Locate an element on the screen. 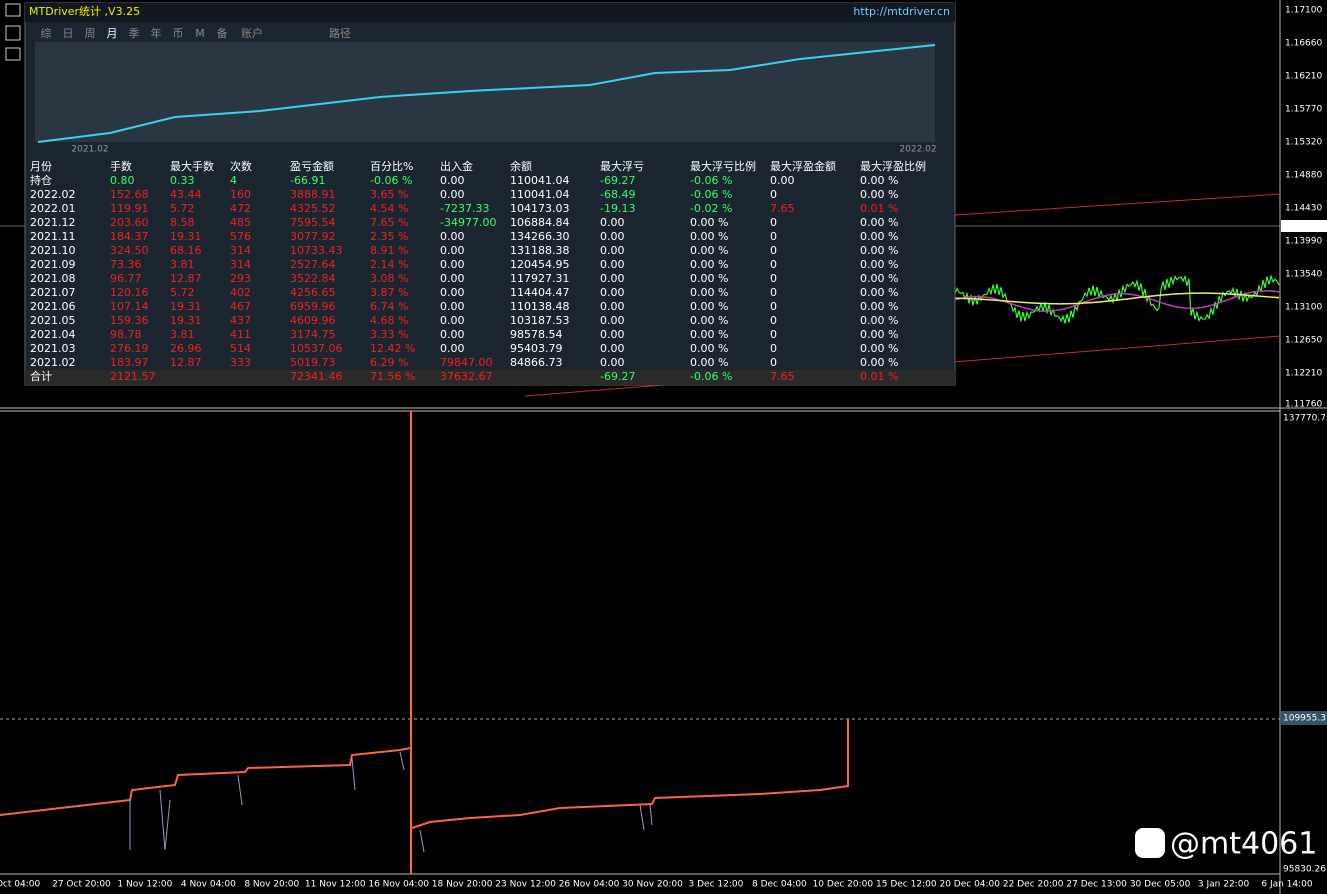 The width and height of the screenshot is (1327, 894). tab: 账户 is located at coordinates (252, 33).